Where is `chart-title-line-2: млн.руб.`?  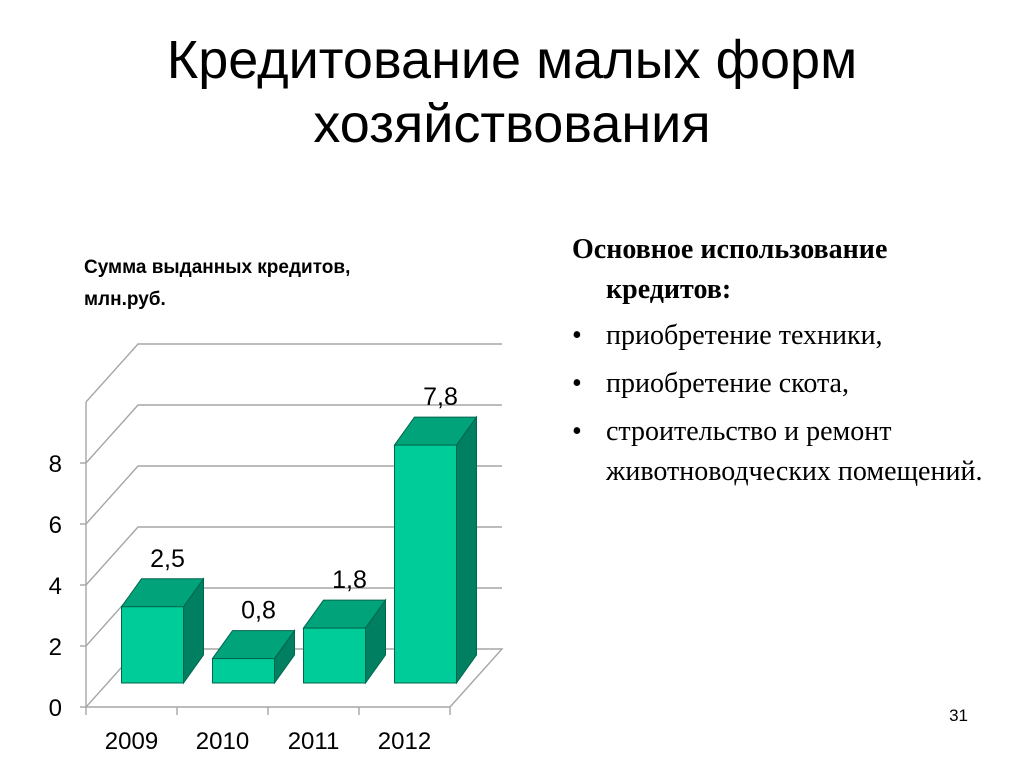
chart-title-line-2: млн.руб. is located at coordinates (125, 299).